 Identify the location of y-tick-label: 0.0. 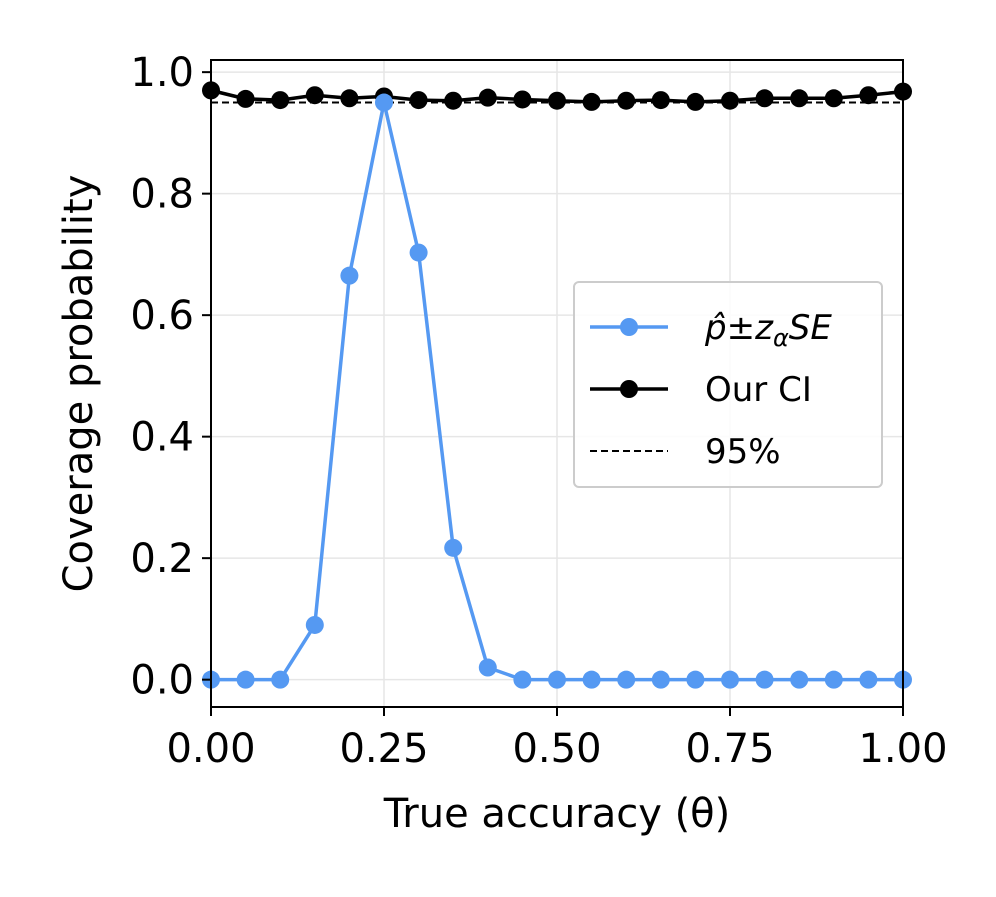
(162, 681).